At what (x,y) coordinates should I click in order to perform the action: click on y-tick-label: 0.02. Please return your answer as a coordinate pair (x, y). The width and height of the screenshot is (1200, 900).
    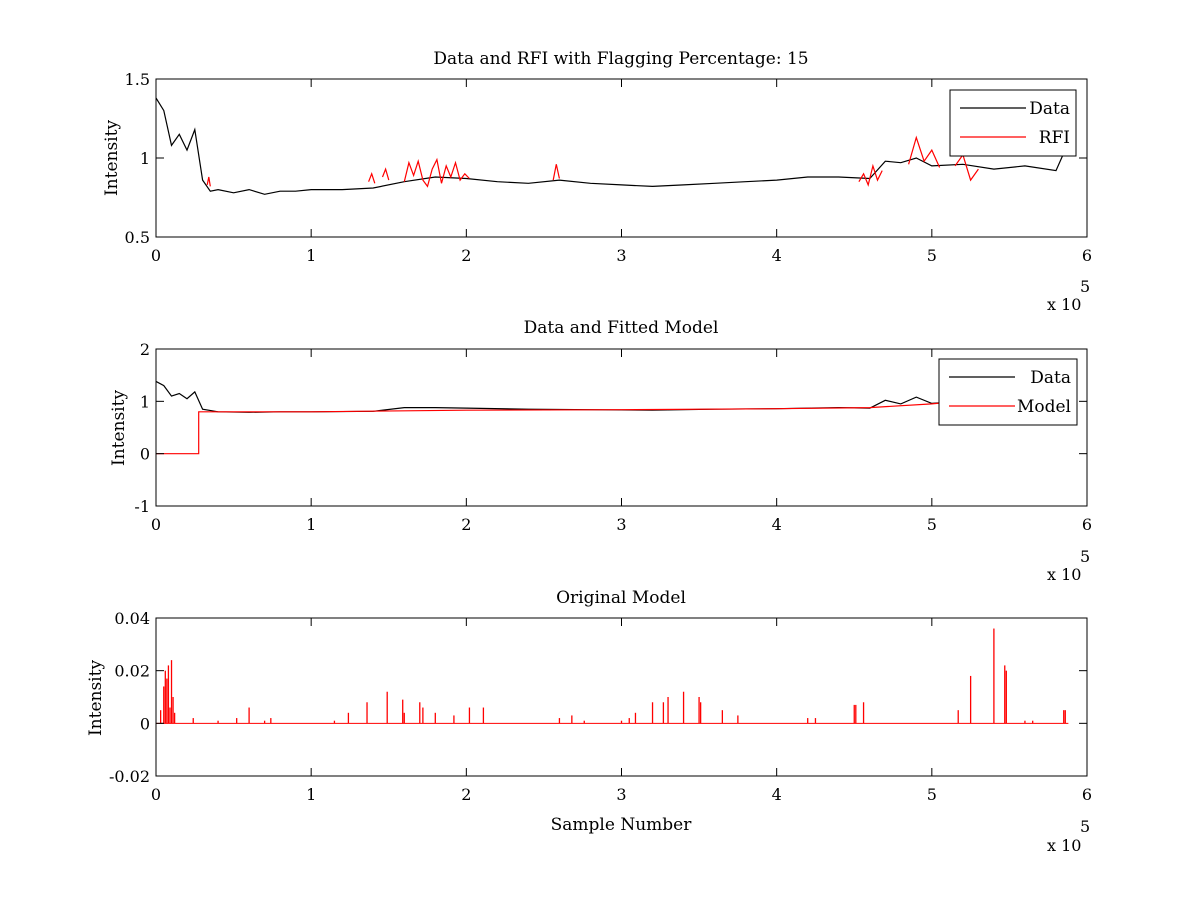
    Looking at the image, I should click on (132, 671).